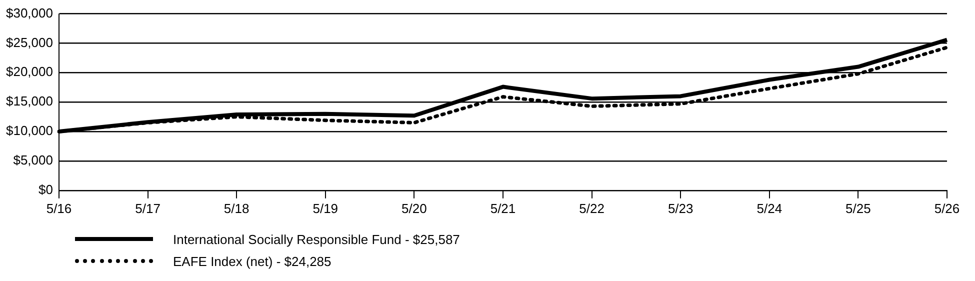 The width and height of the screenshot is (975, 281). What do you see at coordinates (29, 42) in the screenshot?
I see `y-tick-label: $25,000` at bounding box center [29, 42].